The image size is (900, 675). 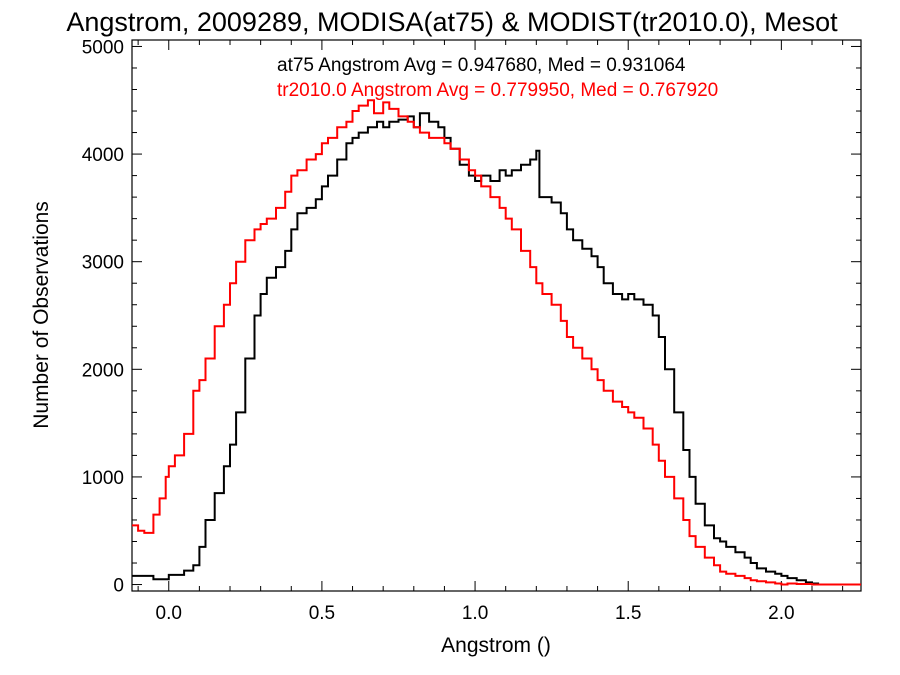 I want to click on x-tick-label: 2.0, so click(x=781, y=613).